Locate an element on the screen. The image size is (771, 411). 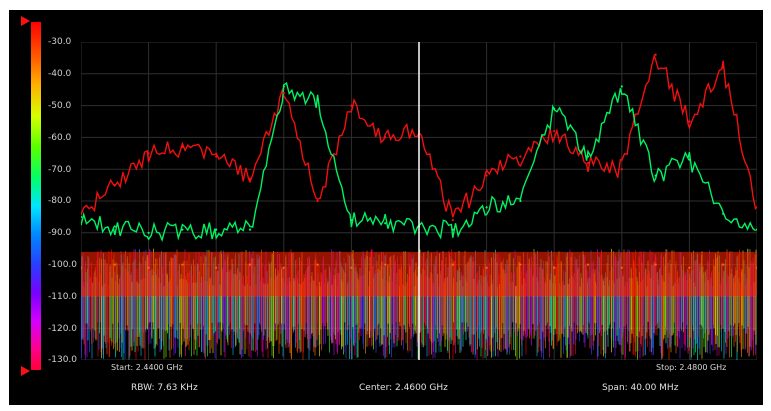
y-tick-label: -70.0 is located at coordinates (60, 170).